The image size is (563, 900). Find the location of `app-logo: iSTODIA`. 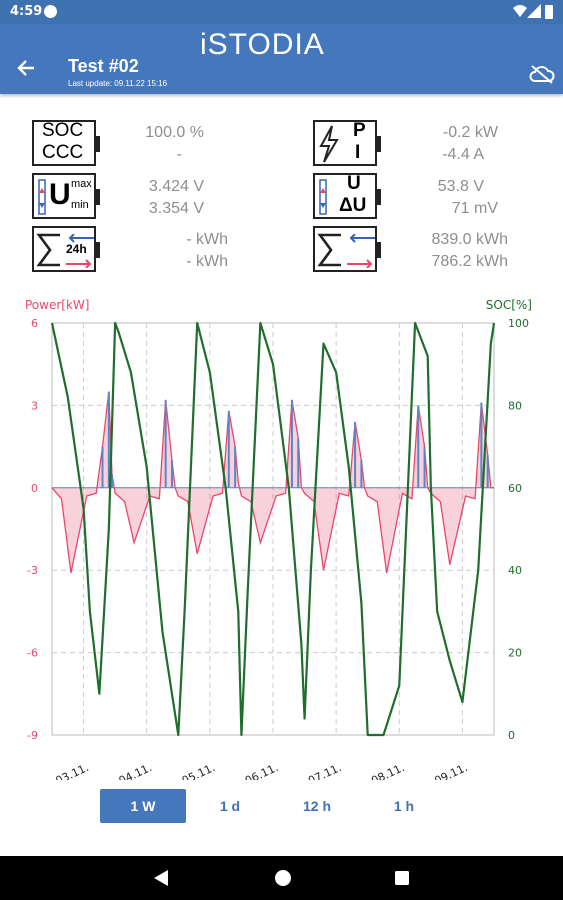

app-logo: iSTODIA is located at coordinates (262, 44).